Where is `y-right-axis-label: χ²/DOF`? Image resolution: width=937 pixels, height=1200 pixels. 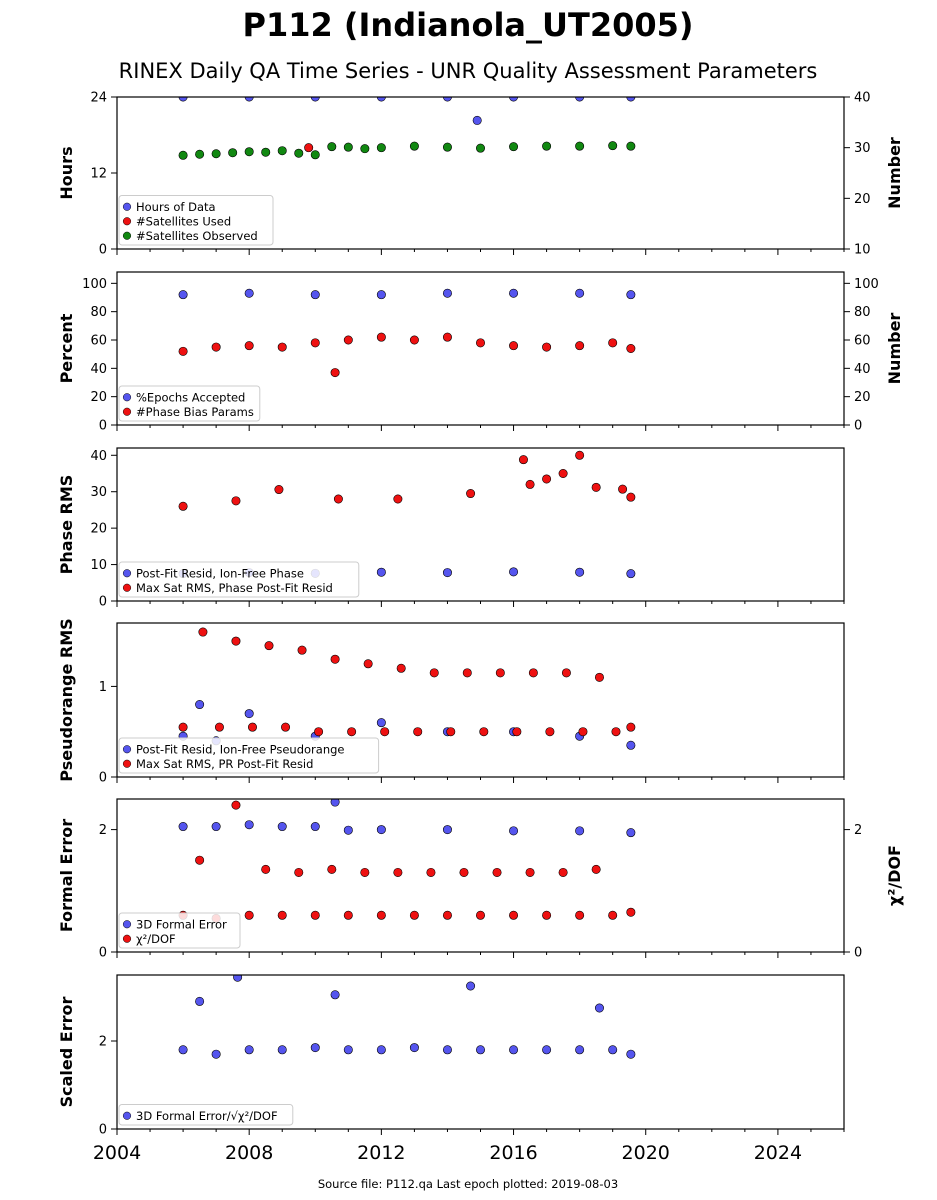 y-right-axis-label: χ²/DOF is located at coordinates (894, 875).